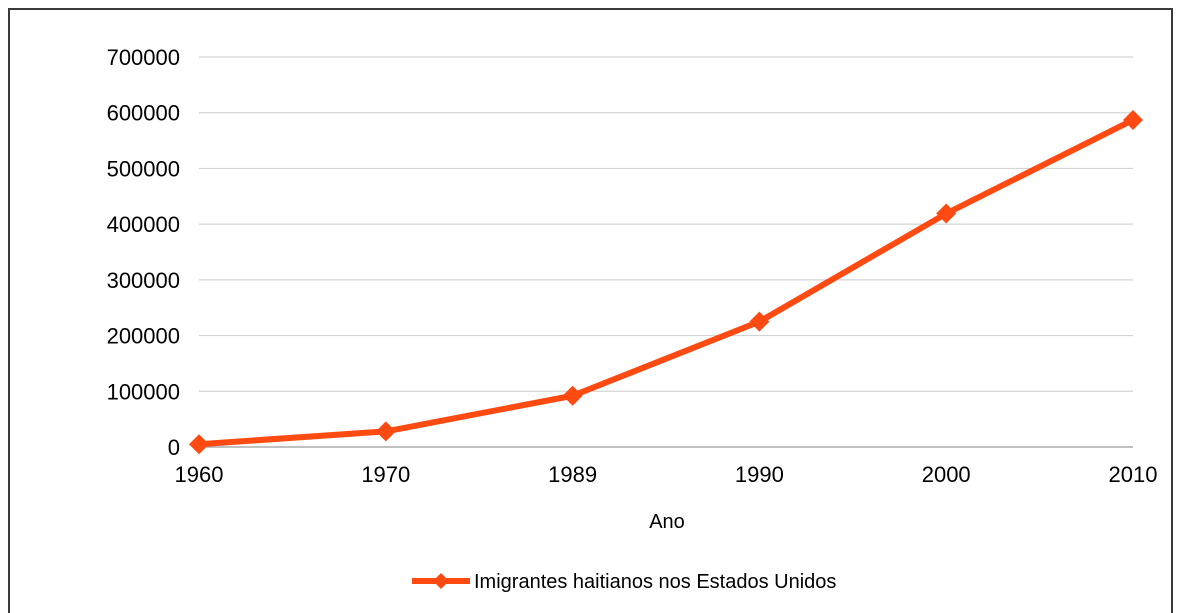 Image resolution: width=1181 pixels, height=613 pixels. What do you see at coordinates (199, 474) in the screenshot?
I see `x-tick-label: 1960` at bounding box center [199, 474].